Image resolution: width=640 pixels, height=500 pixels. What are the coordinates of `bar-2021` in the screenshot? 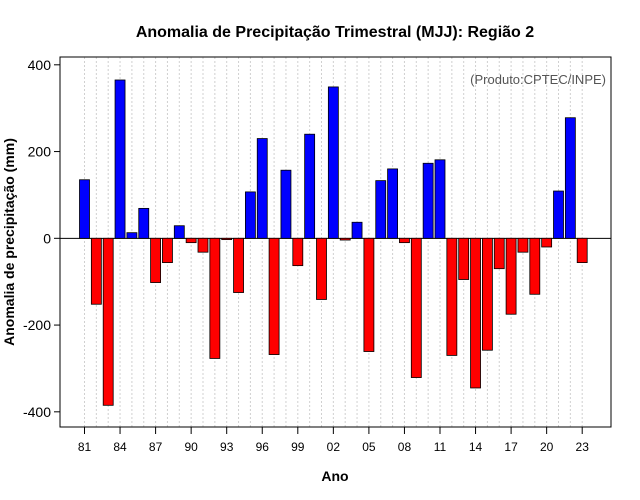 It's located at (558, 214).